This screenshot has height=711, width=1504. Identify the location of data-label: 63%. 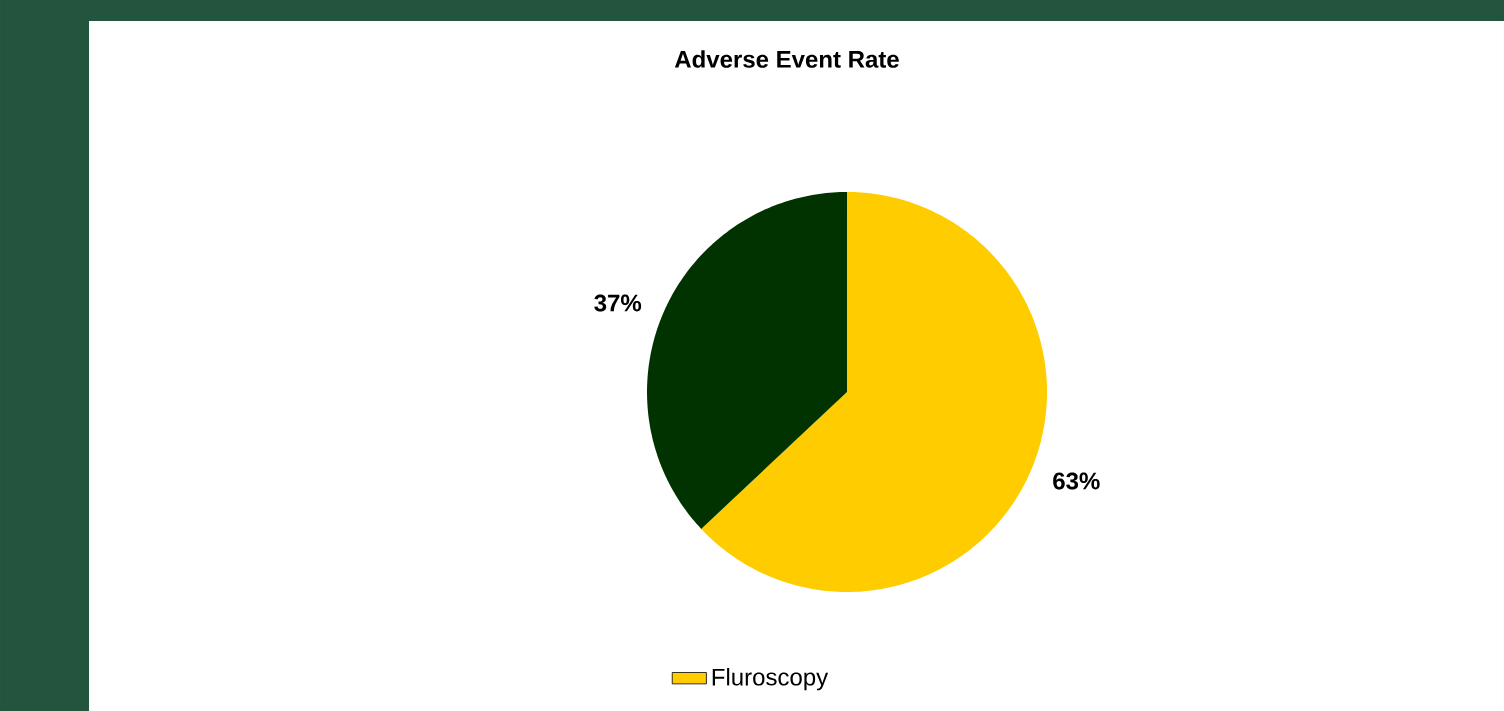
(1076, 481).